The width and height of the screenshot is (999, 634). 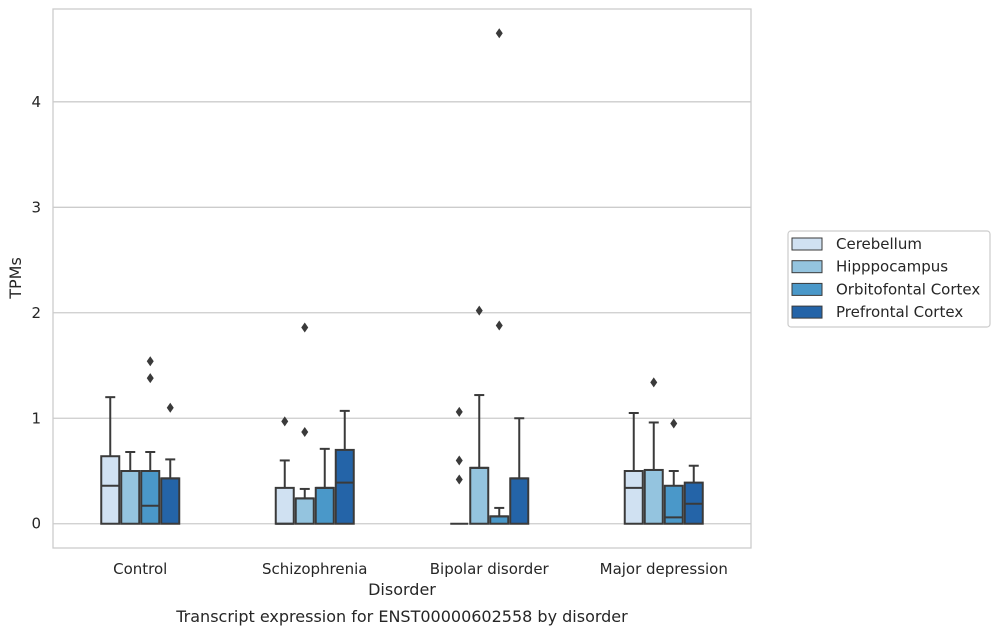 What do you see at coordinates (899, 312) in the screenshot?
I see `legend-label: Prefrontal Cortex` at bounding box center [899, 312].